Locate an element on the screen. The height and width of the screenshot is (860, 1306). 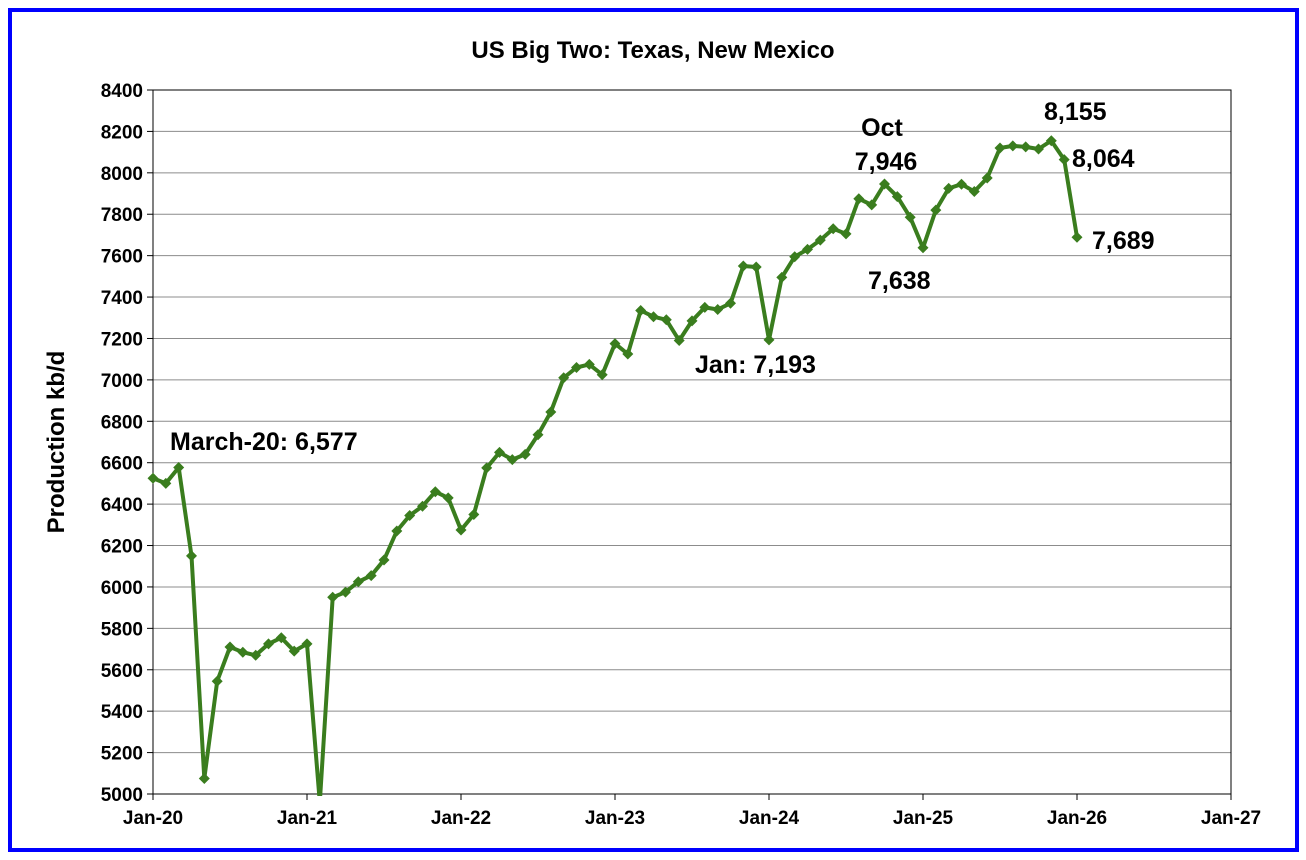
y-tick-label: 7000 is located at coordinates (122, 381).